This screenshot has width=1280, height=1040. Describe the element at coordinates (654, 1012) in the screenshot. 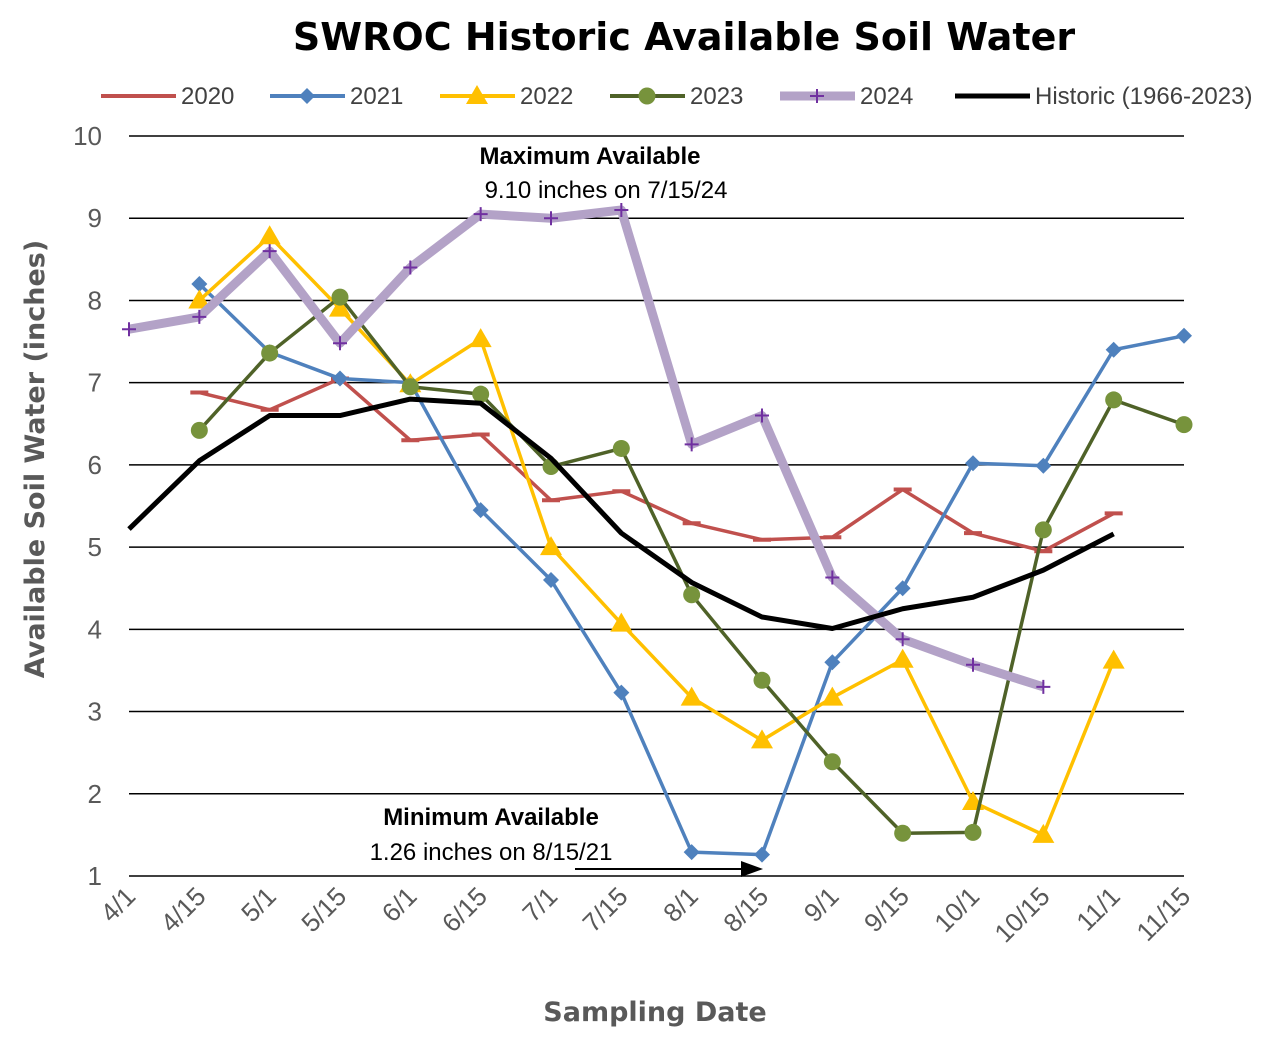

I see `x-axis-title: Sampling Date` at that location.